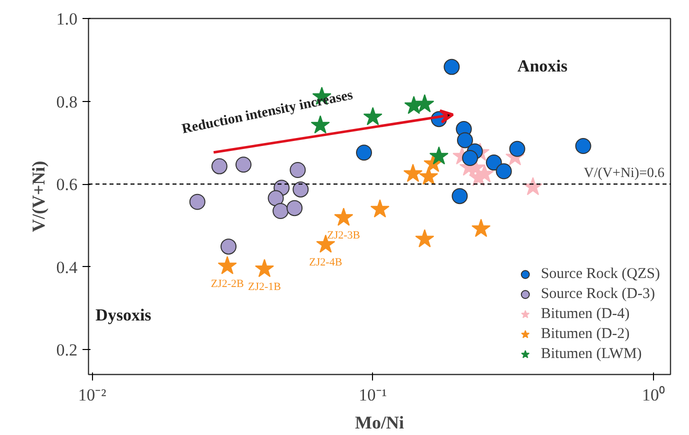  I want to click on x-tick-label: 10⁻², so click(92, 395).